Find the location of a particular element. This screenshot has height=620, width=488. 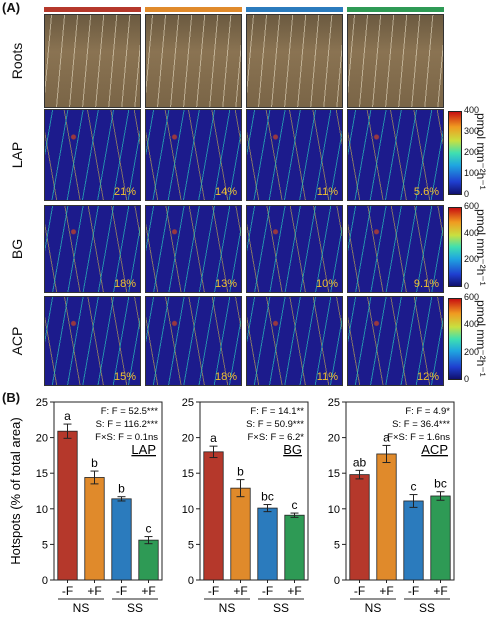

row-label: ACP is located at coordinates (17, 341).